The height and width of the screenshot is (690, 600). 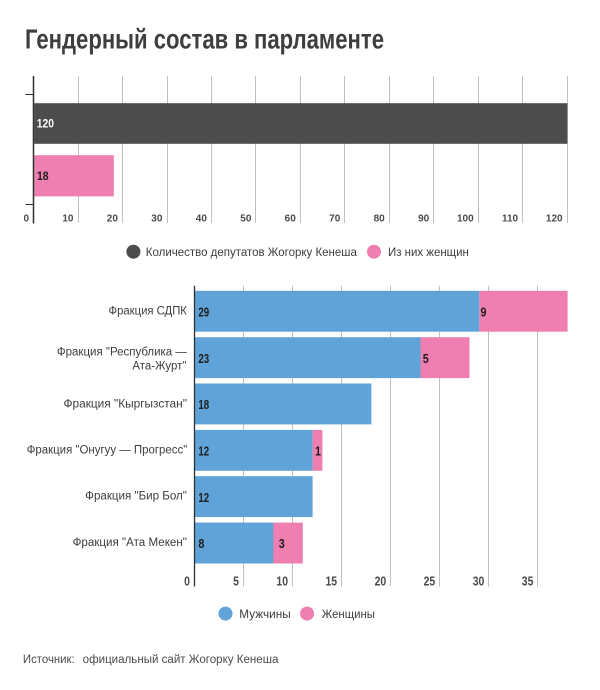 What do you see at coordinates (282, 543) in the screenshot?
I see `svg-text: 3` at bounding box center [282, 543].